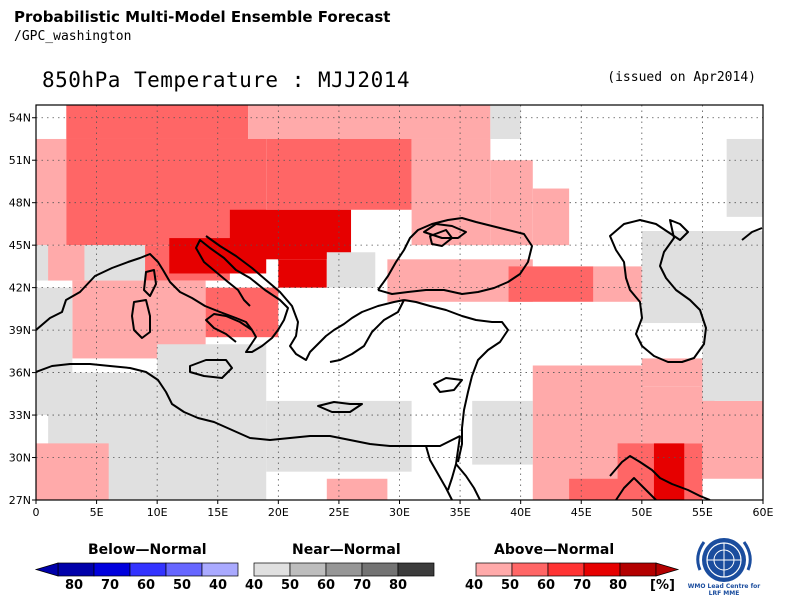  What do you see at coordinates (346, 550) in the screenshot?
I see `legend-near-normal-label: Near—Normal` at bounding box center [346, 550].